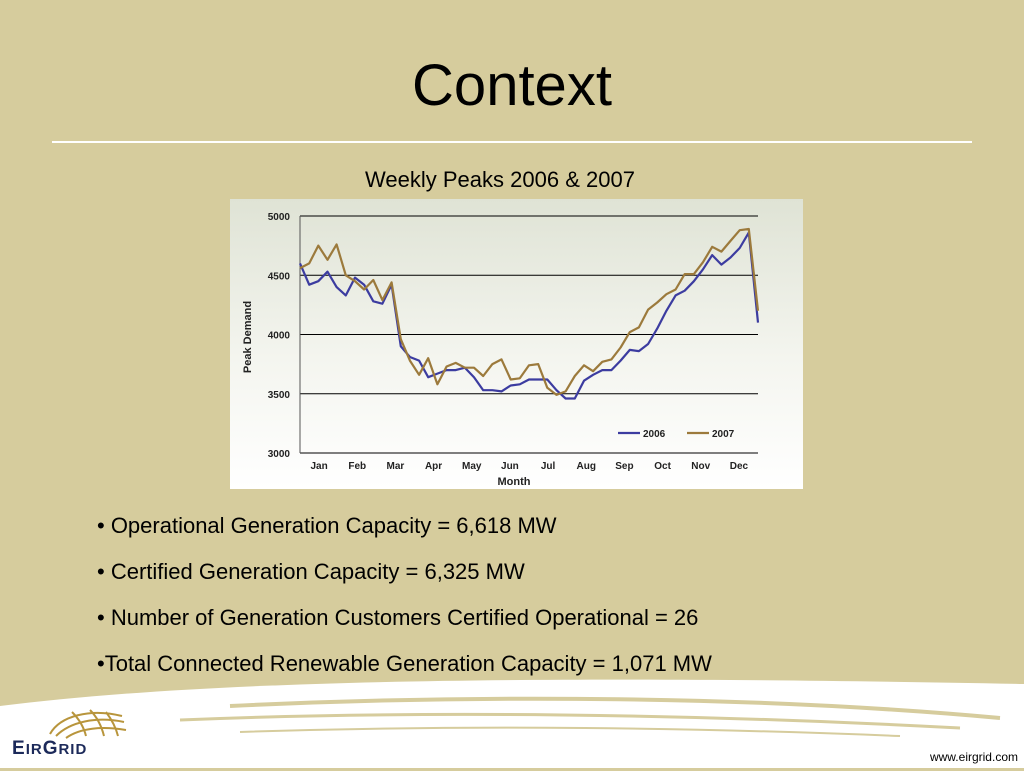  I want to click on x-tick-label: Jun, so click(510, 466).